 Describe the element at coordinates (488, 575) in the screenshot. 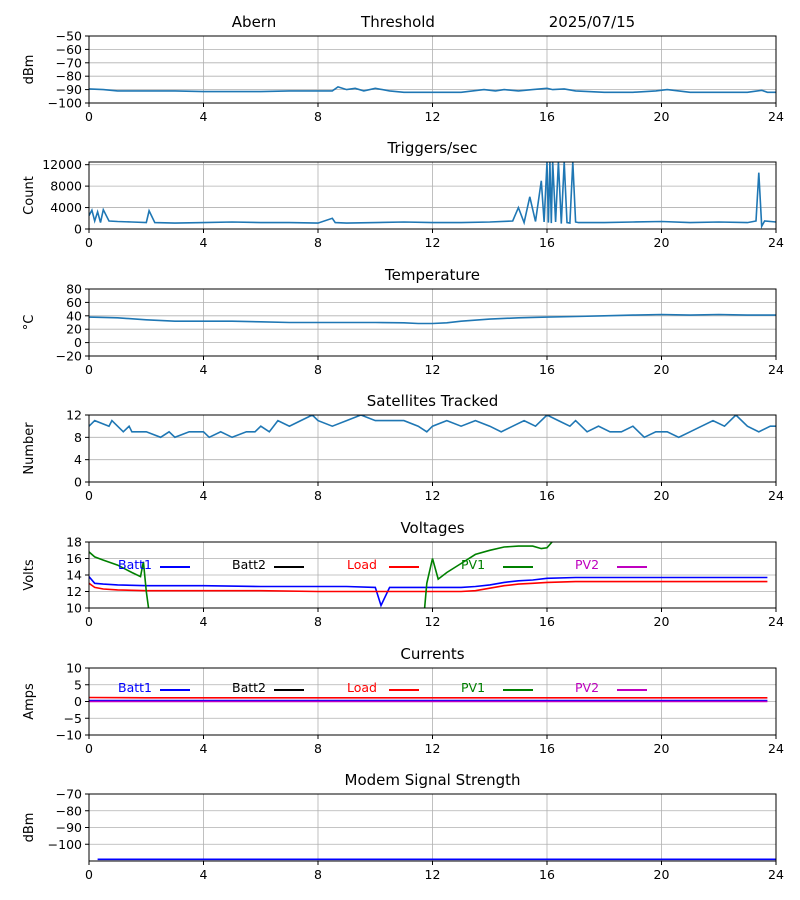

I see `series-line-pv1` at that location.